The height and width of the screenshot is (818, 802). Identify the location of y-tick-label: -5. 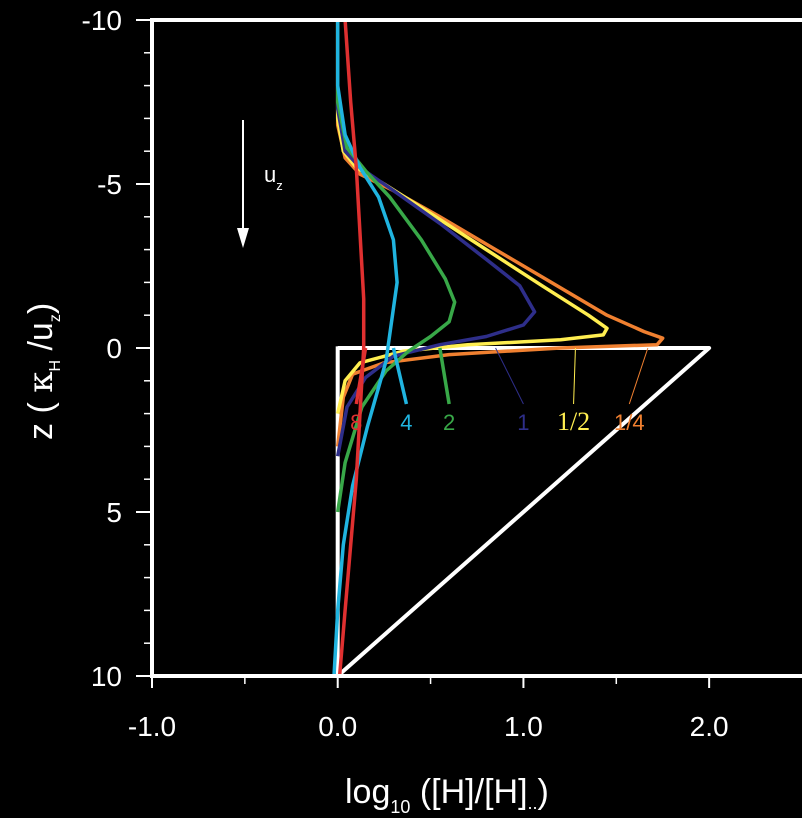
(109, 184).